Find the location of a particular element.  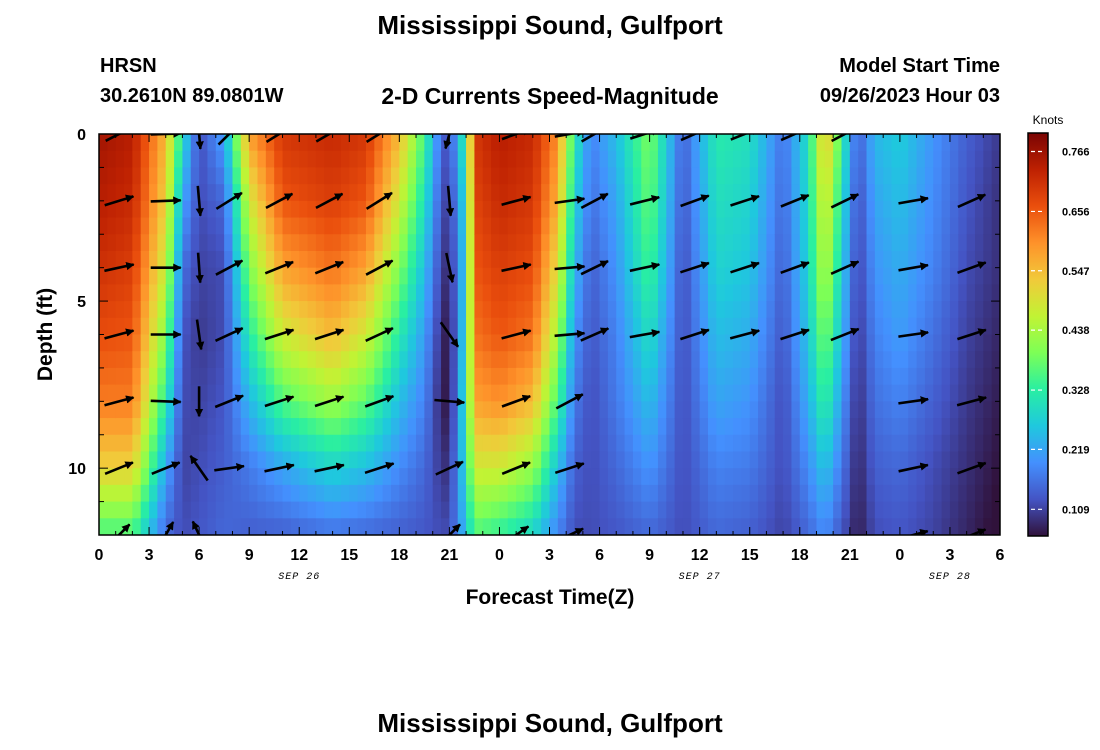

model-start-value: 09/26/2023 Hour 03 is located at coordinates (909, 96).